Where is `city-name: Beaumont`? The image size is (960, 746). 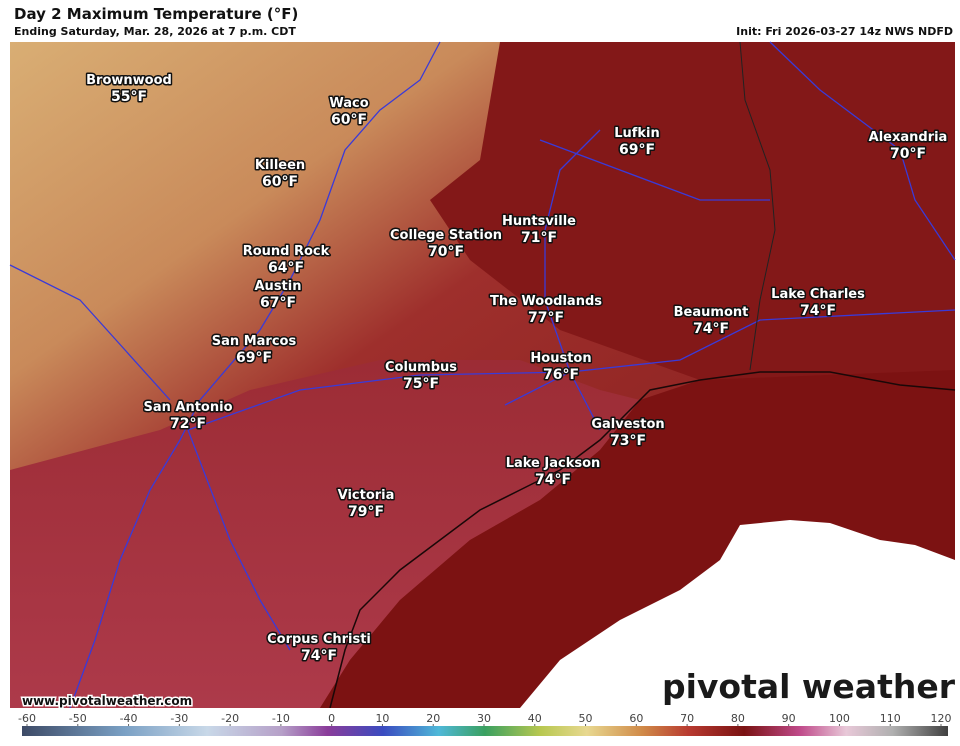 city-name: Beaumont is located at coordinates (711, 312).